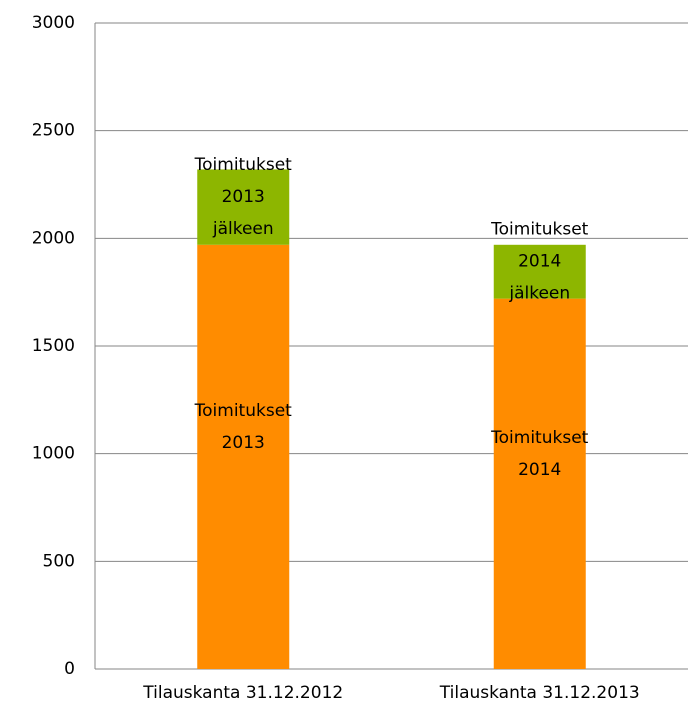 The width and height of the screenshot is (688, 707). I want to click on y-tick-label: 500, so click(59, 561).